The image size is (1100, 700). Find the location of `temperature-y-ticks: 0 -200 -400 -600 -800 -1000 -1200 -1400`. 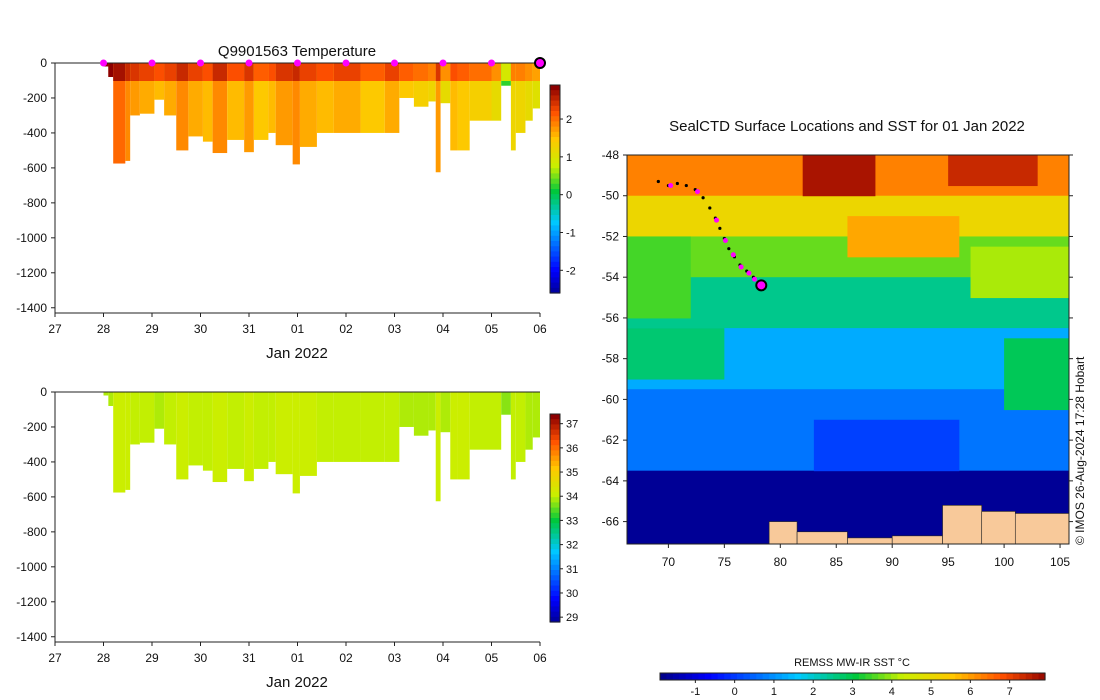

temperature-y-ticks: 0 -200 -400 -600 -800 -1000 -1200 -1400 is located at coordinates (35, 185).